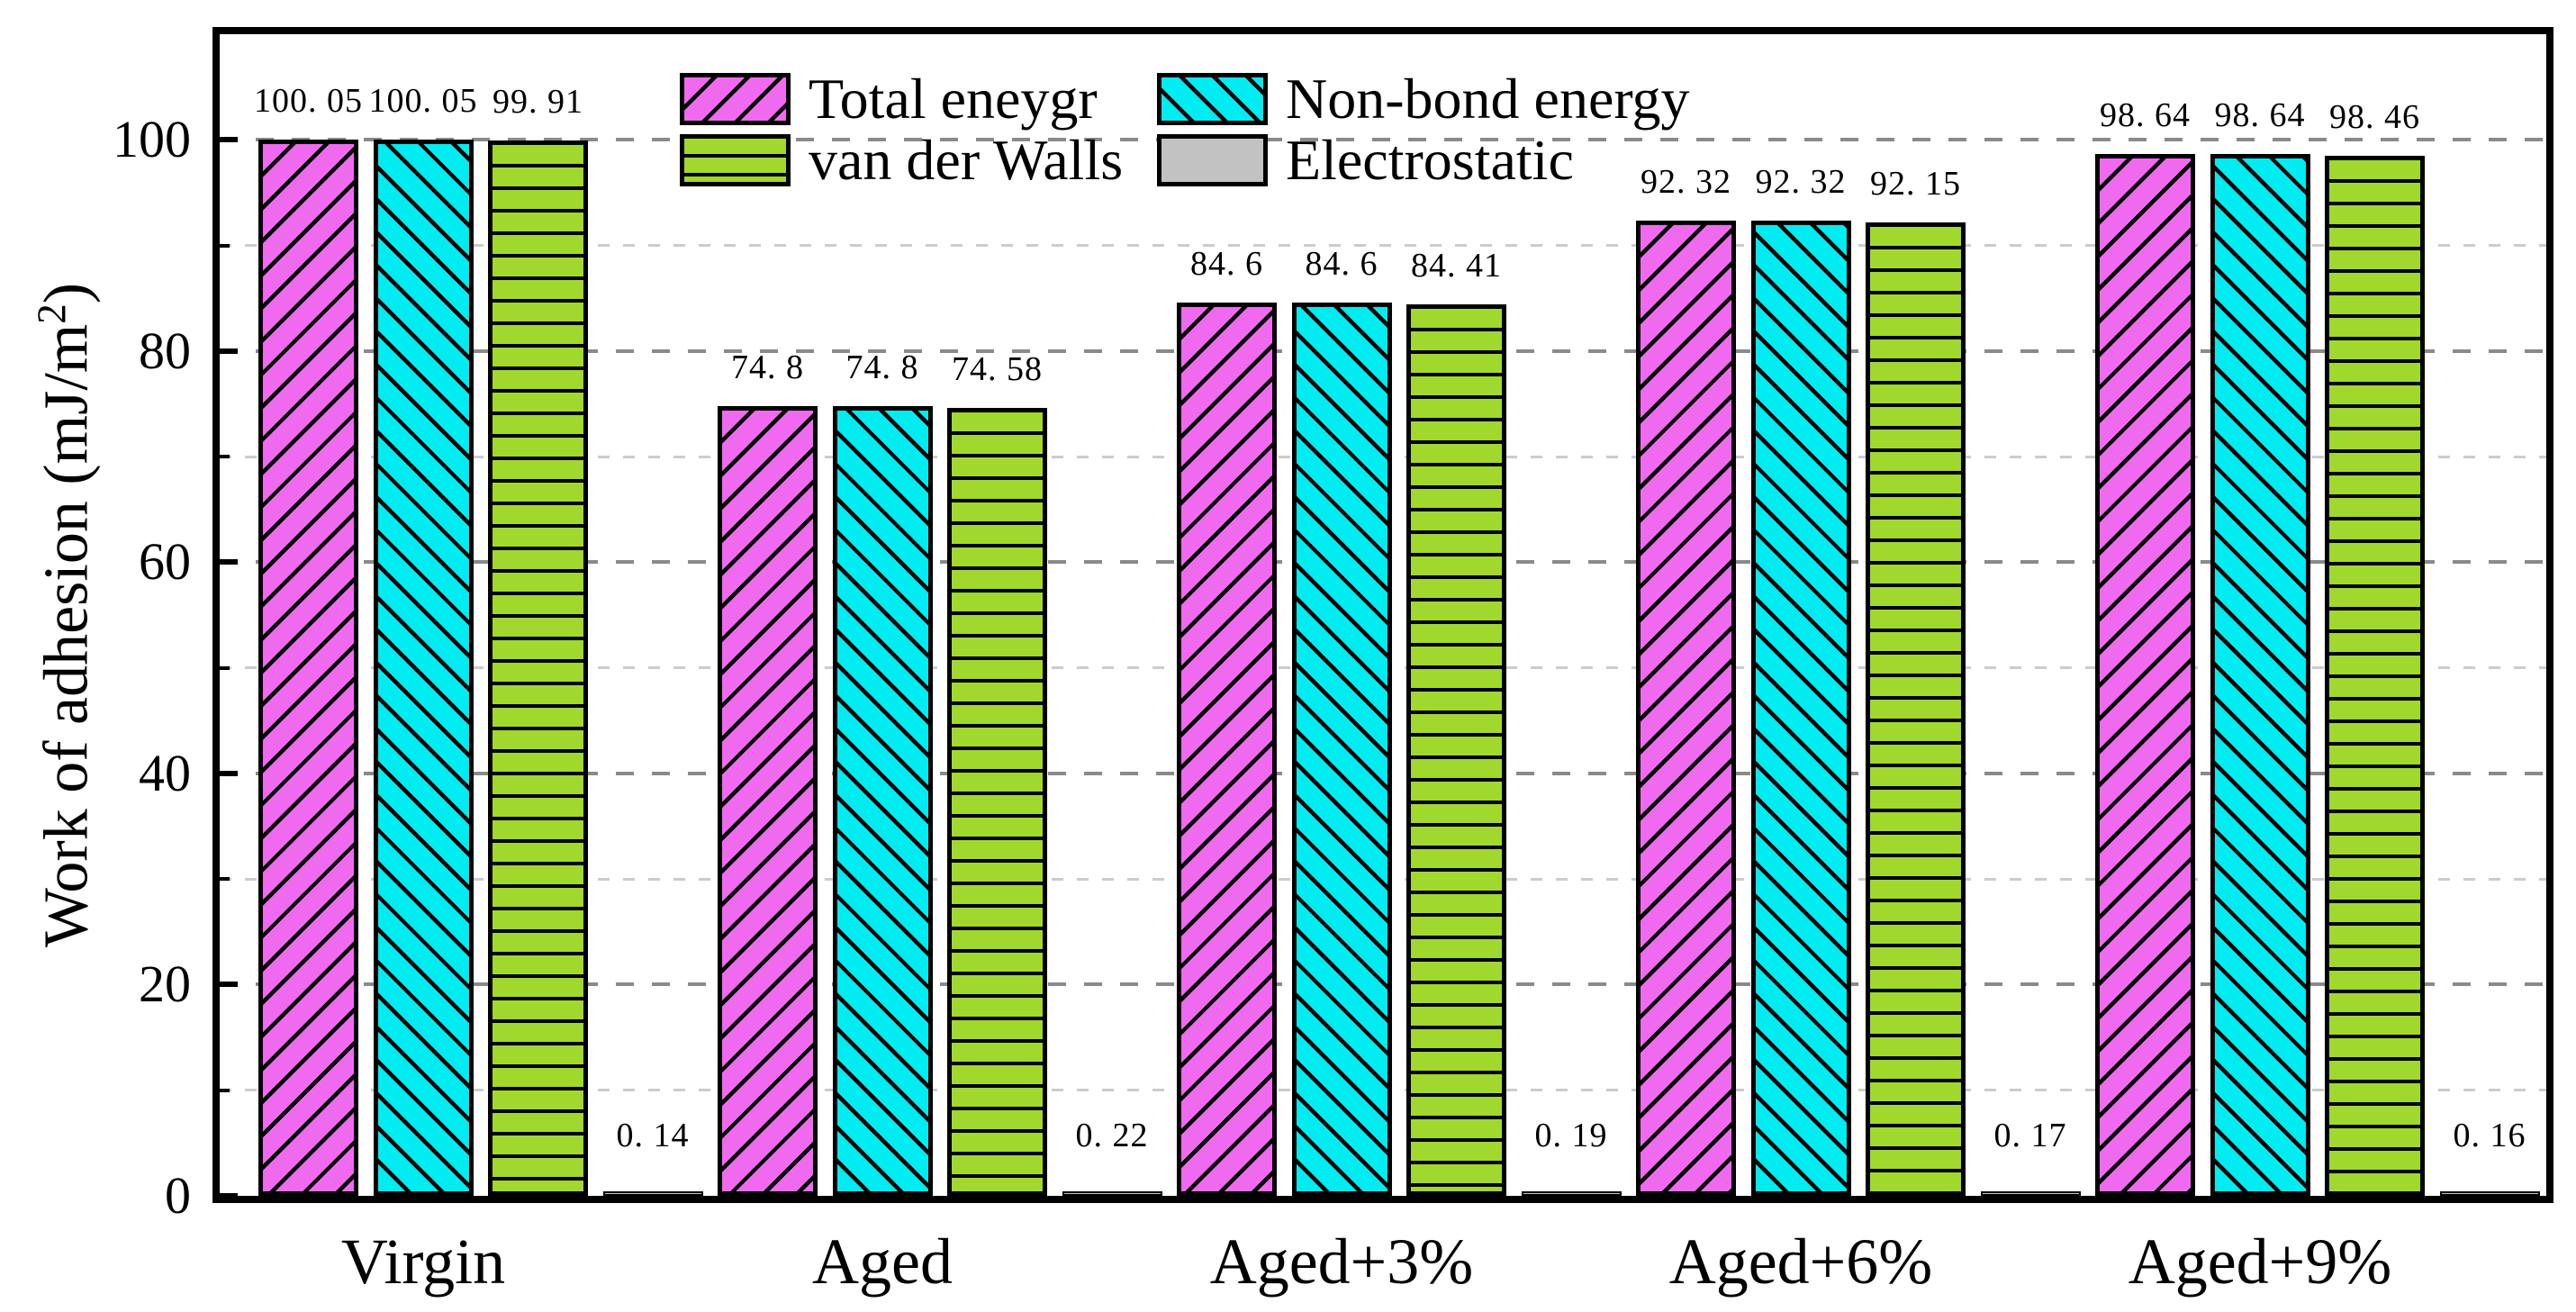 The width and height of the screenshot is (2576, 1312). Describe the element at coordinates (1571, 1193) in the screenshot. I see `bar-Aged+3%-electrostatic` at that location.